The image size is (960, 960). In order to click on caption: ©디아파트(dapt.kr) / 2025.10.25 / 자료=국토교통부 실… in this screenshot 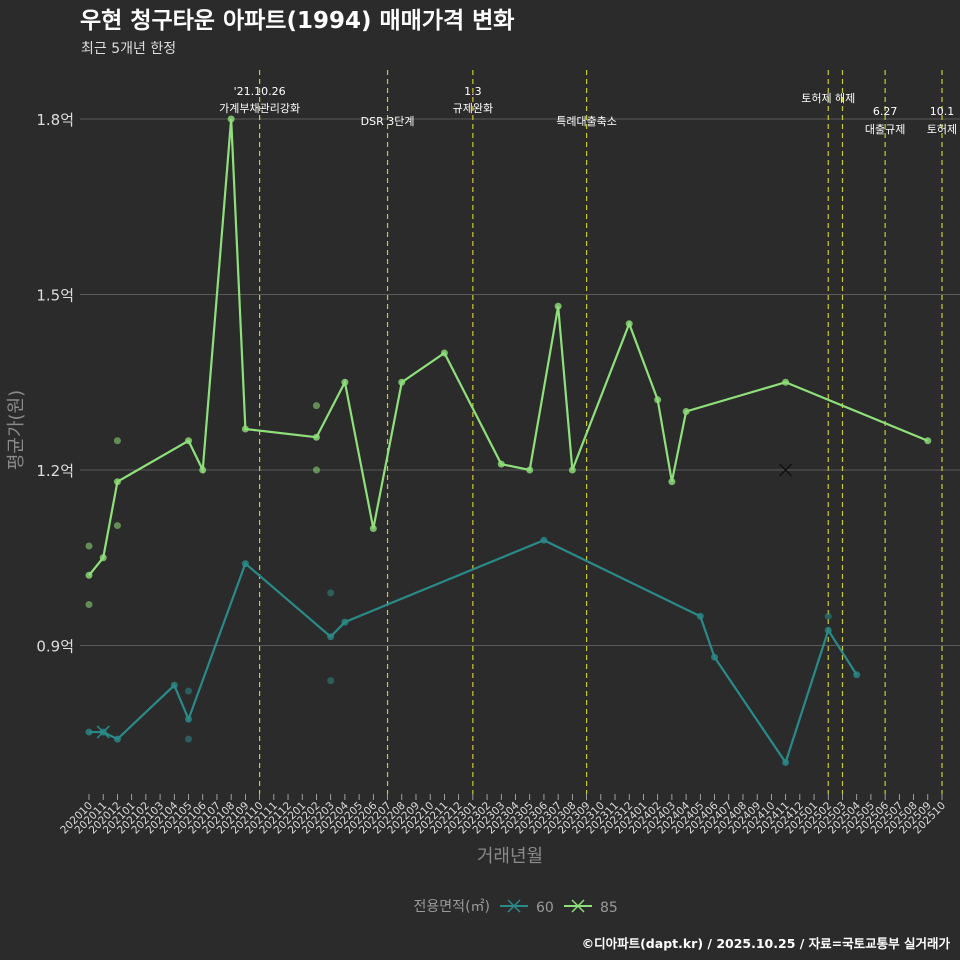, I will do `click(766, 943)`.